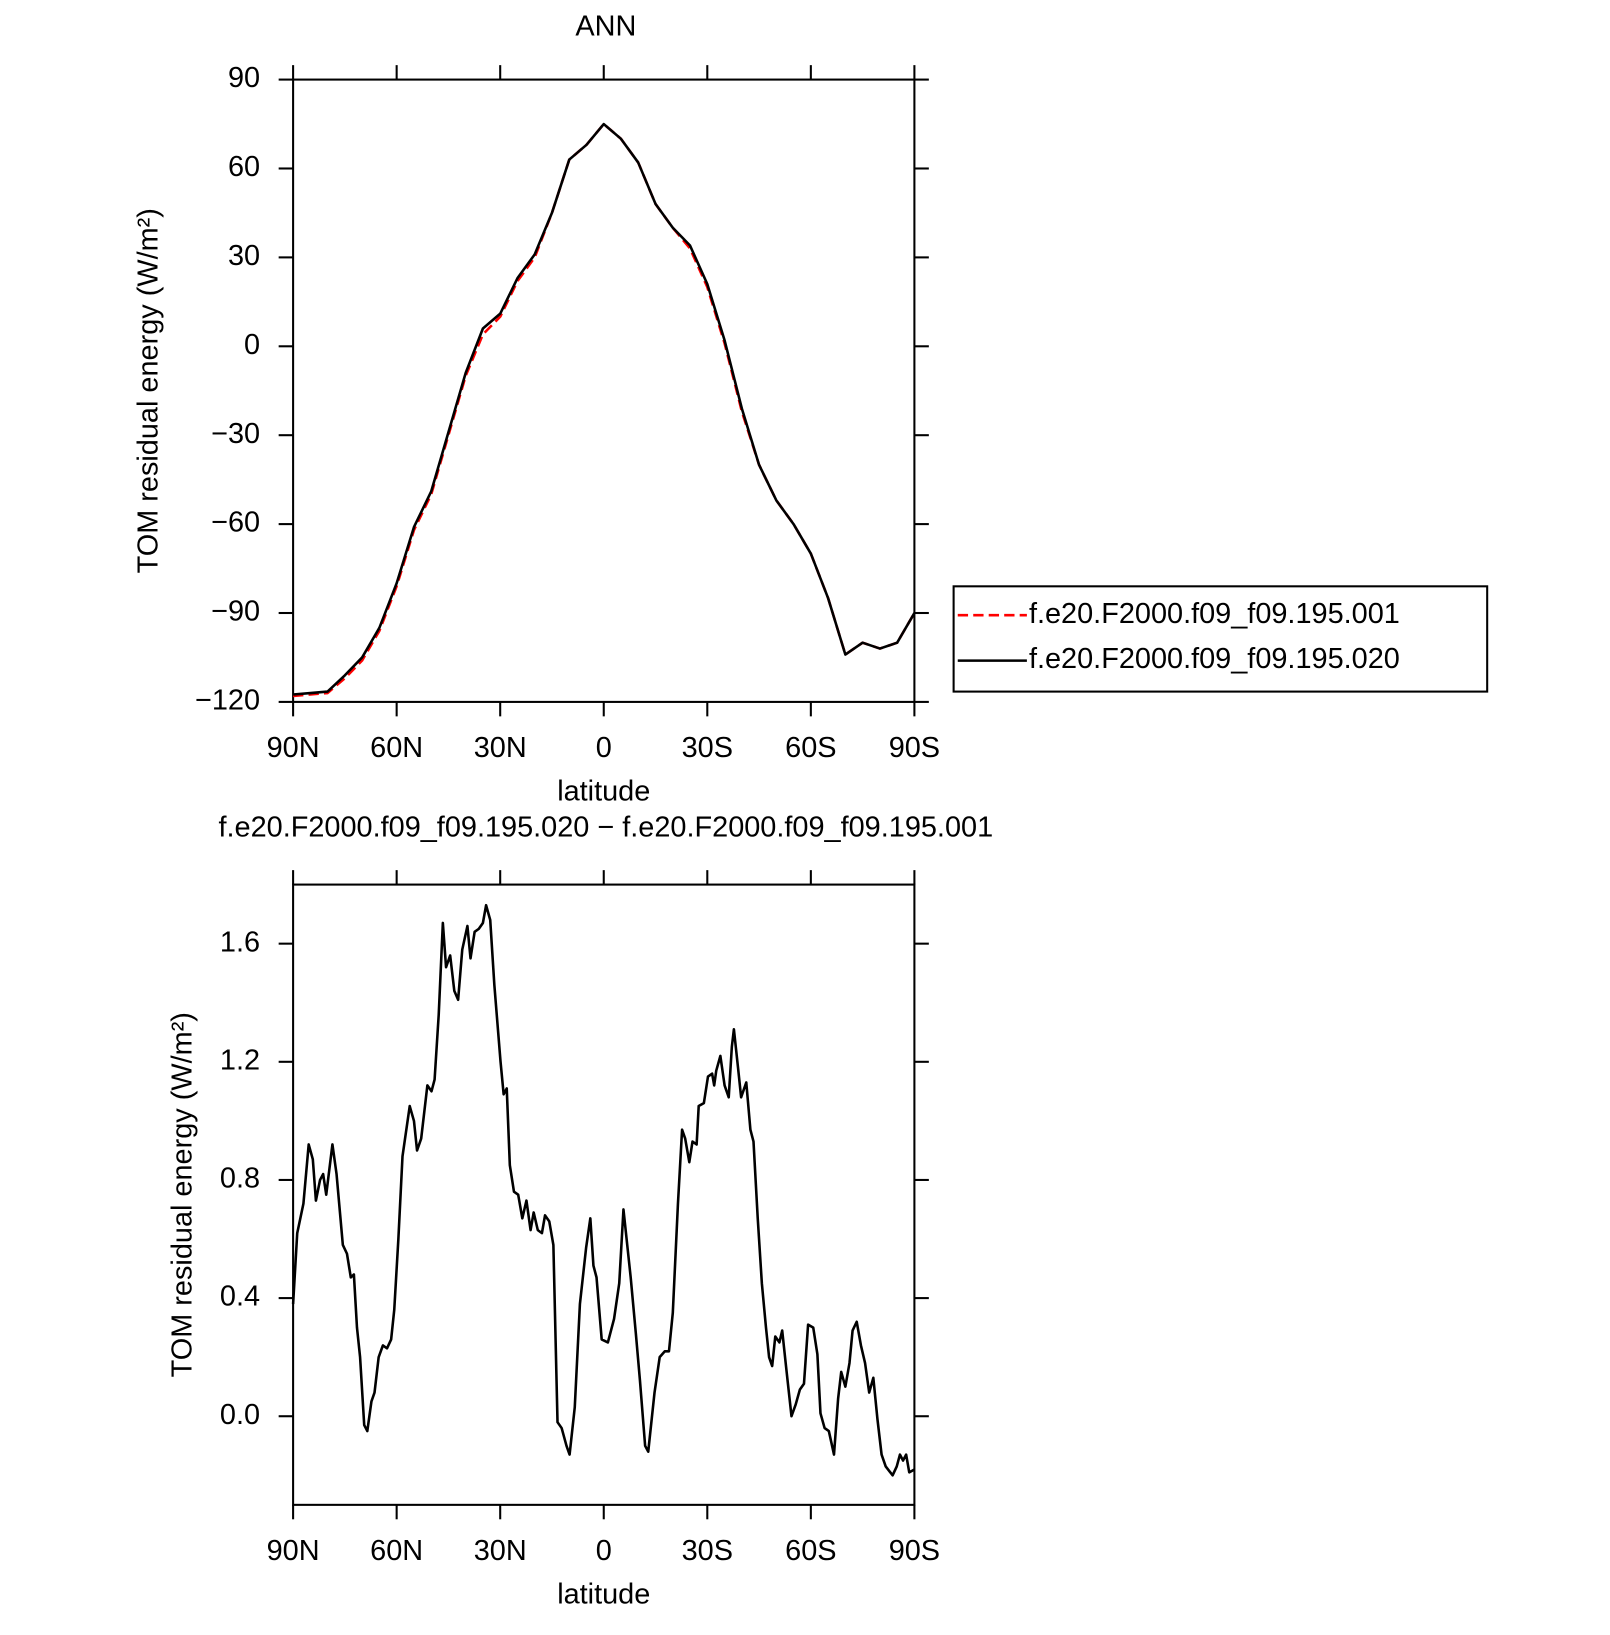 Image resolution: width=1610 pixels, height=1635 pixels. What do you see at coordinates (240, 1297) in the screenshot?
I see `y-tick-label: 0.4` at bounding box center [240, 1297].